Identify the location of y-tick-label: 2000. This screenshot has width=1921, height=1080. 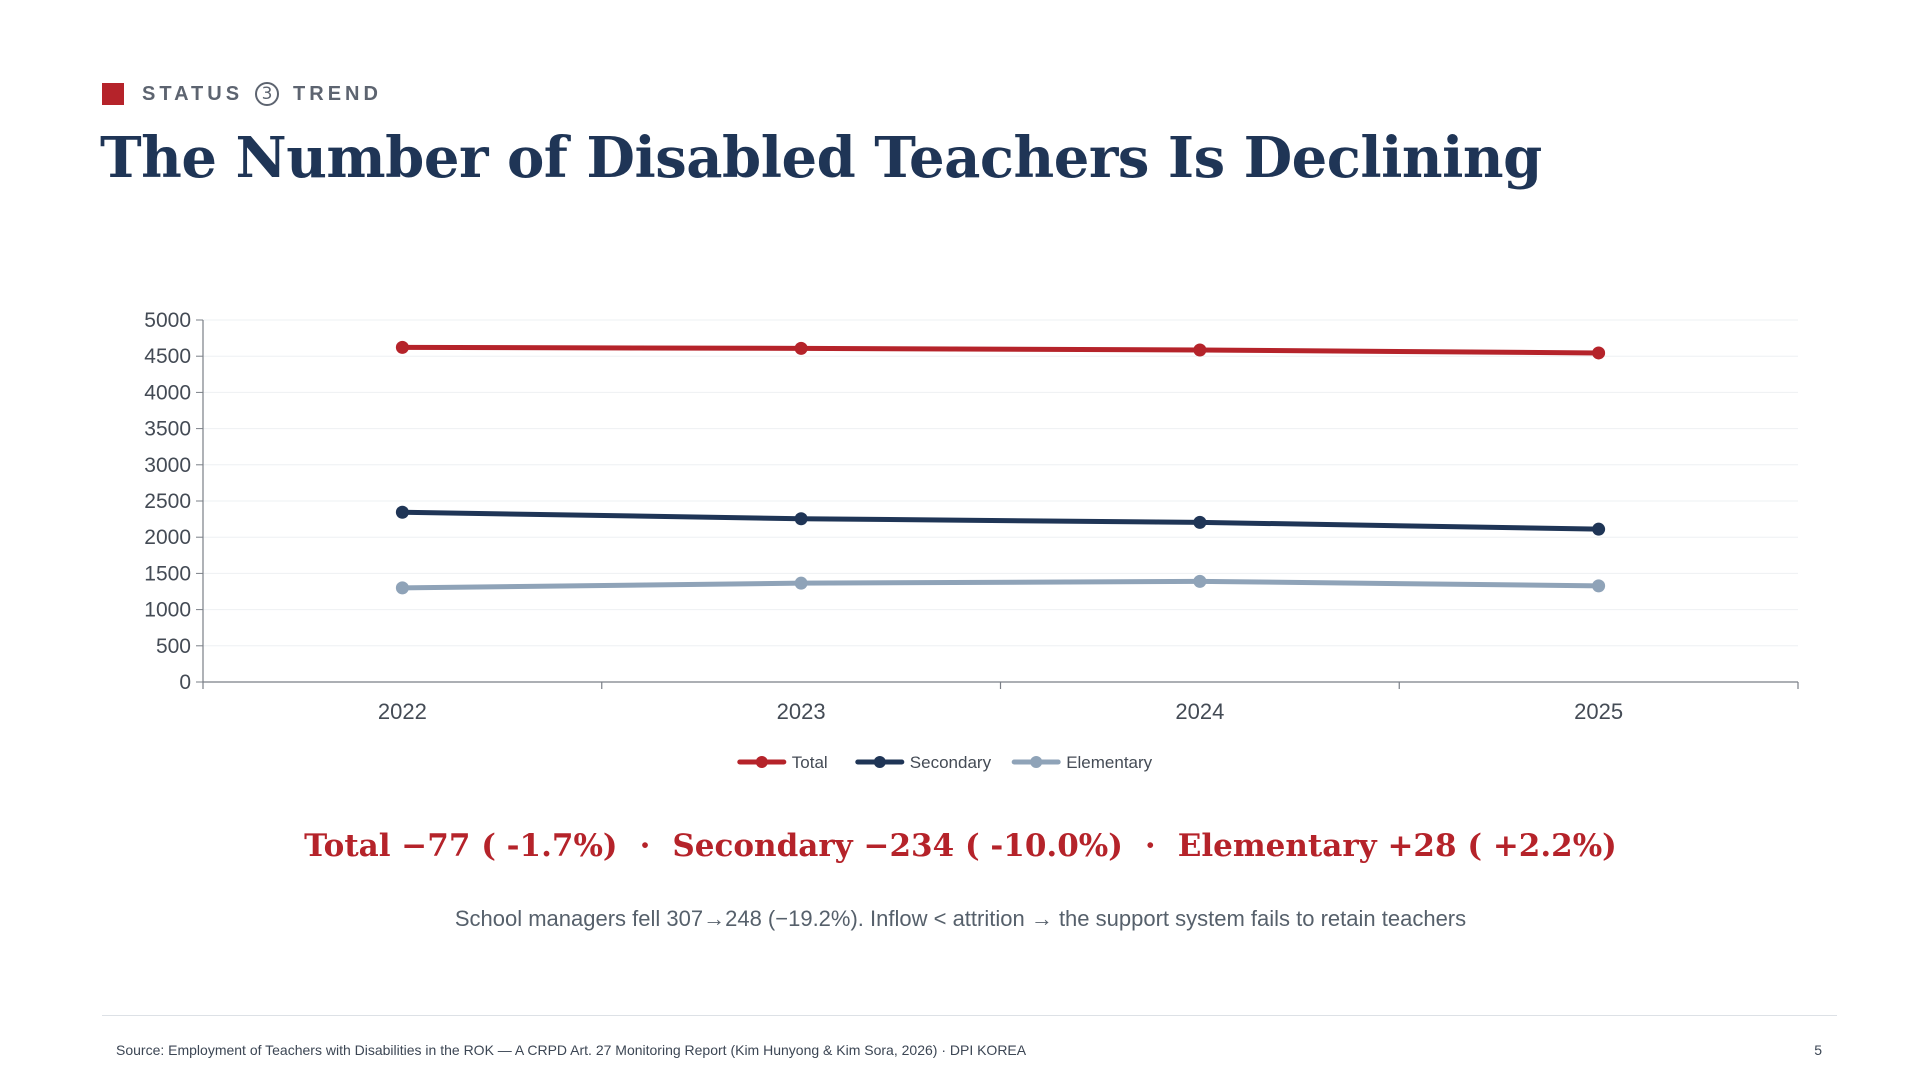
(167, 537).